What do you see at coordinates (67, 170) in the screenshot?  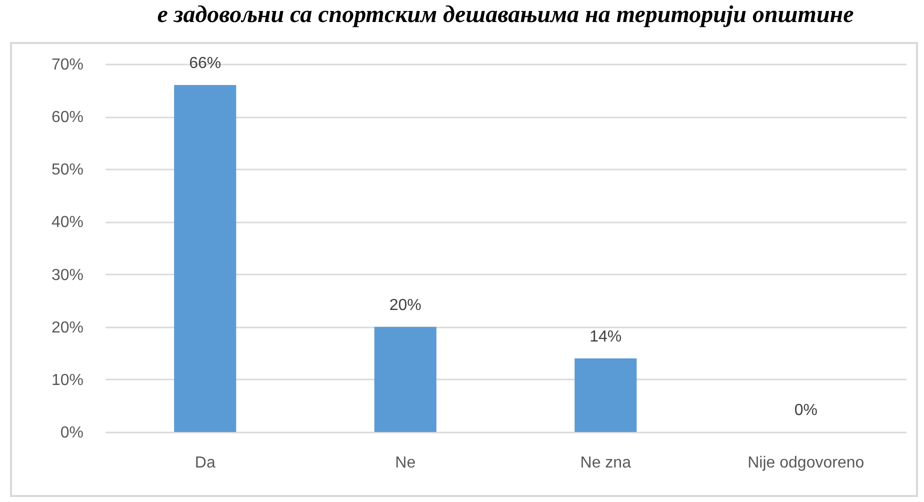 I see `y-tick-label: 50%` at bounding box center [67, 170].